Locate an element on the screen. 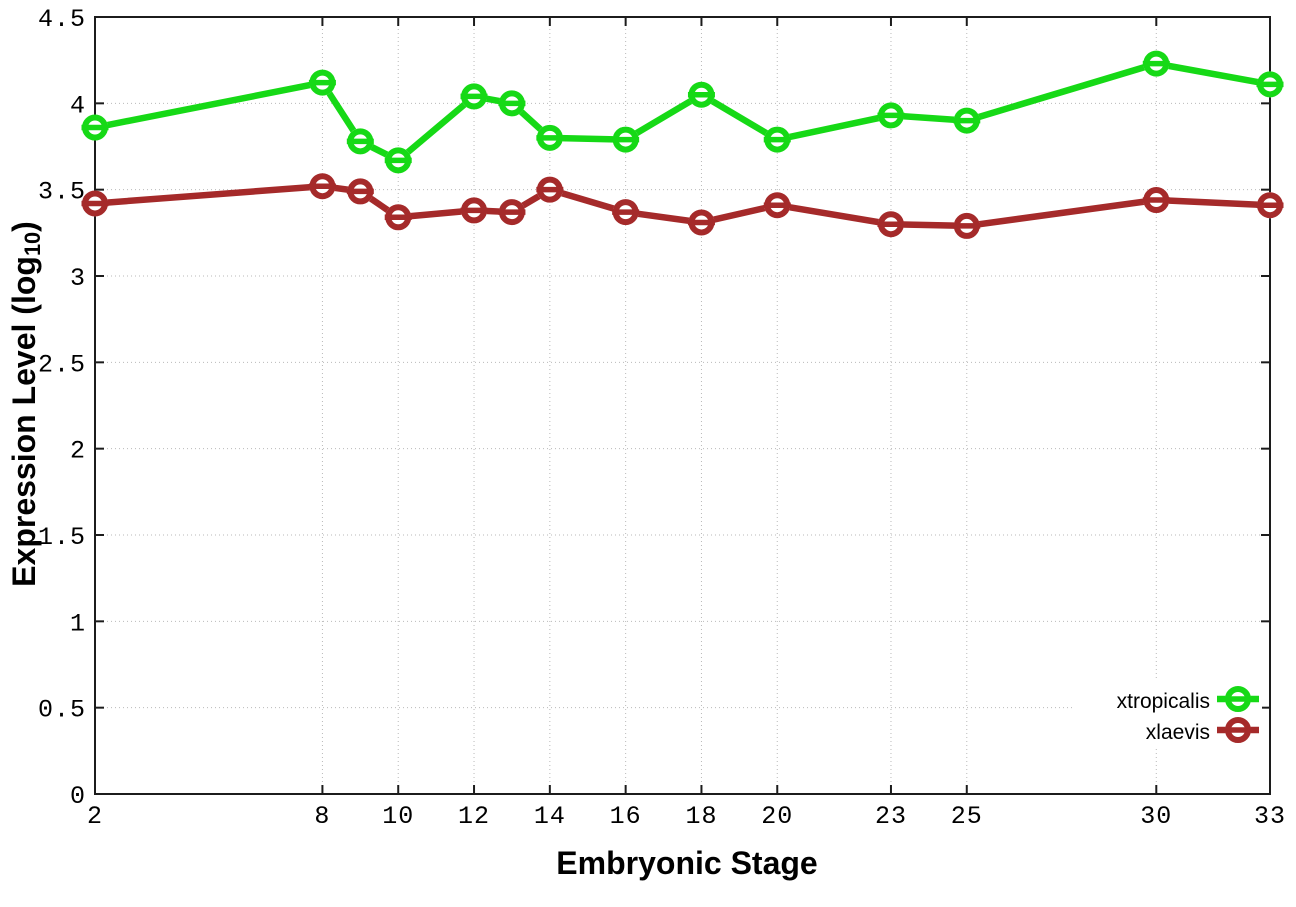 Image resolution: width=1296 pixels, height=907 pixels. y-tick-label: 0 is located at coordinates (78, 796).